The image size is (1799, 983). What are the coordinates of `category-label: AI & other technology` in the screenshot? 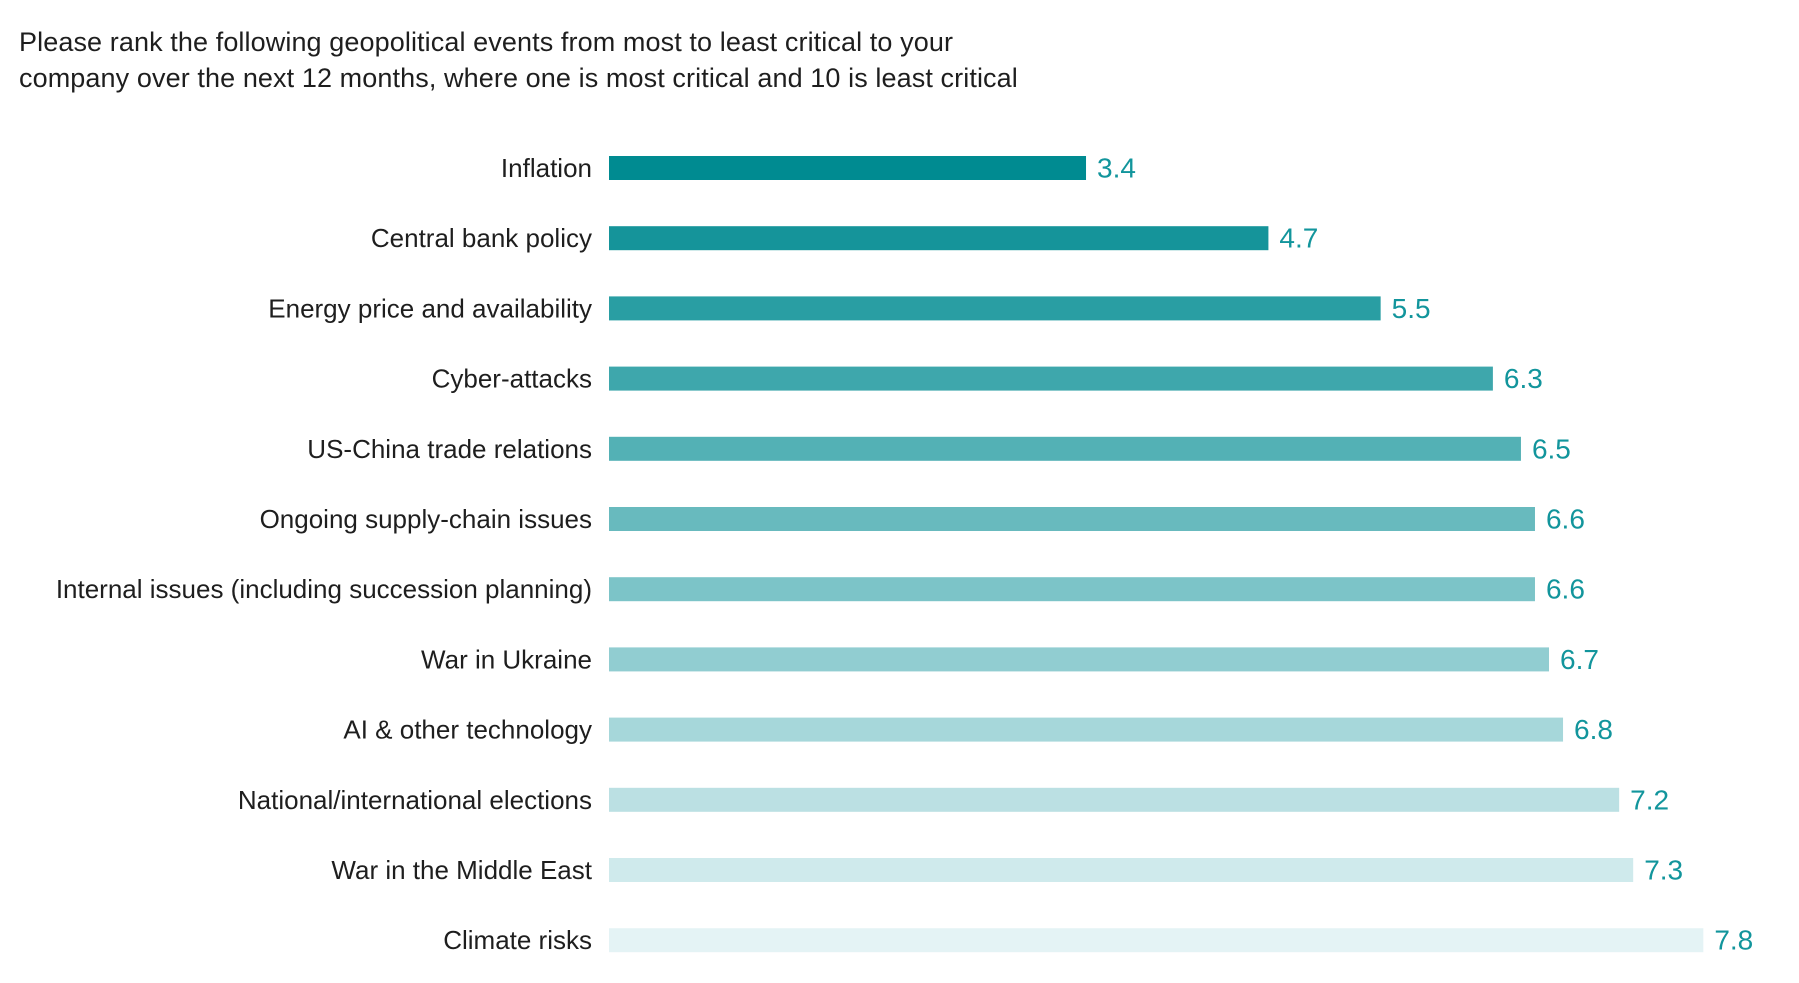 It's located at (467, 730).